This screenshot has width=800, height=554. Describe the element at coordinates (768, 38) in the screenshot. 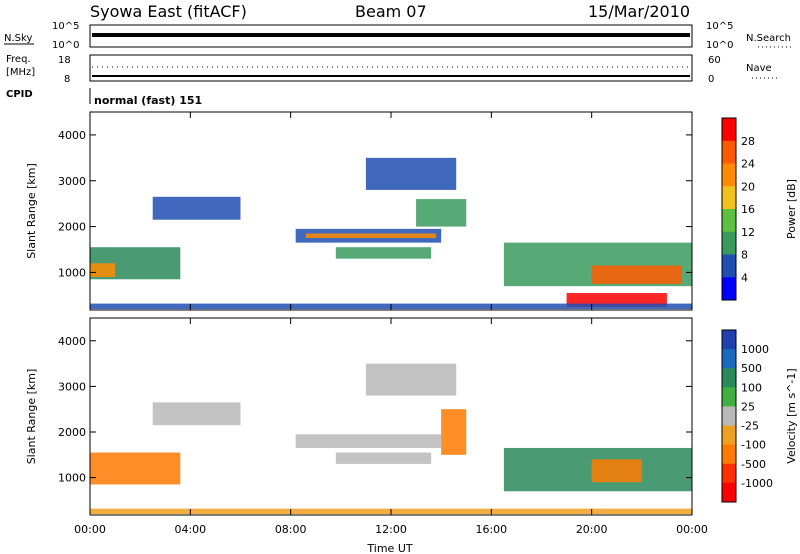

I see `nsearch-label: N.Search` at that location.